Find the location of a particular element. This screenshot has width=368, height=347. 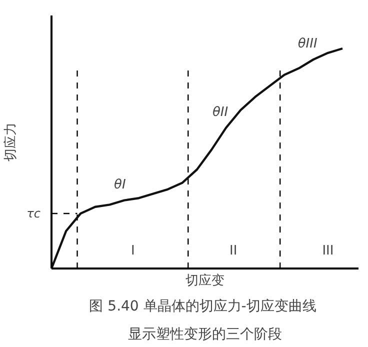

annotation: θI is located at coordinates (120, 184).